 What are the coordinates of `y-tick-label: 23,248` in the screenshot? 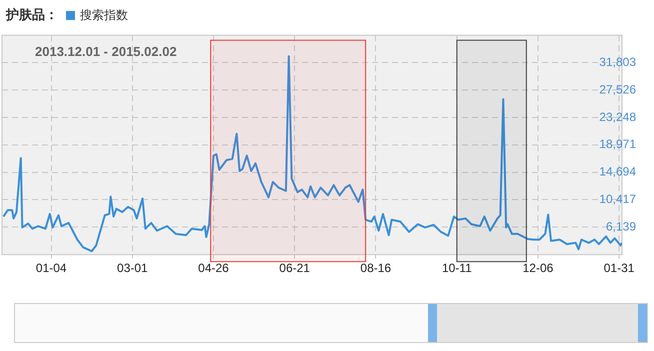 It's located at (617, 117).